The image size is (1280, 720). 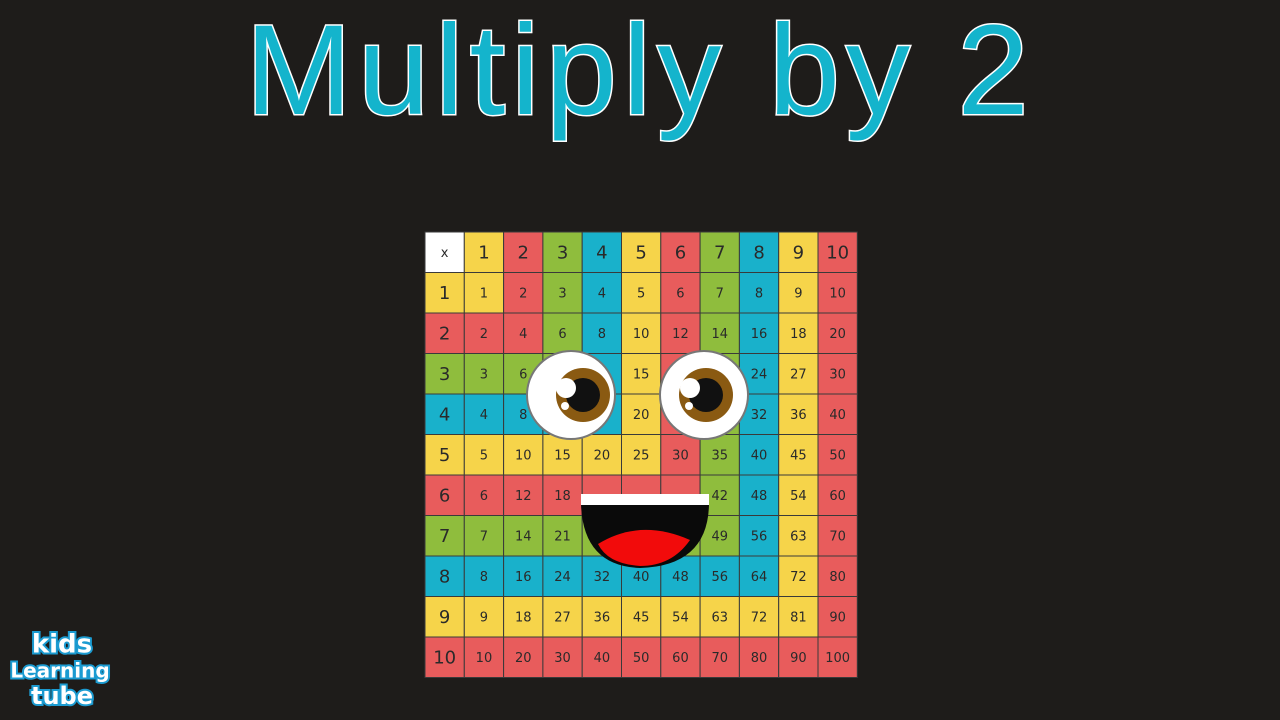 What do you see at coordinates (637, 459) in the screenshot?
I see `face` at bounding box center [637, 459].